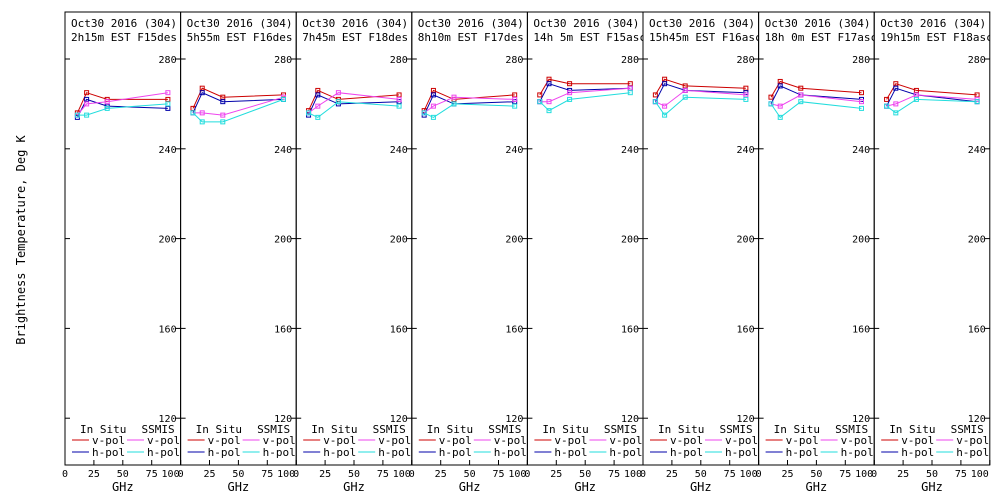 This screenshot has width=1000, height=500. Describe the element at coordinates (589, 30) in the screenshot. I see `panel-header: Oct30 2016 (304)14h 5m EST F15asc` at that location.